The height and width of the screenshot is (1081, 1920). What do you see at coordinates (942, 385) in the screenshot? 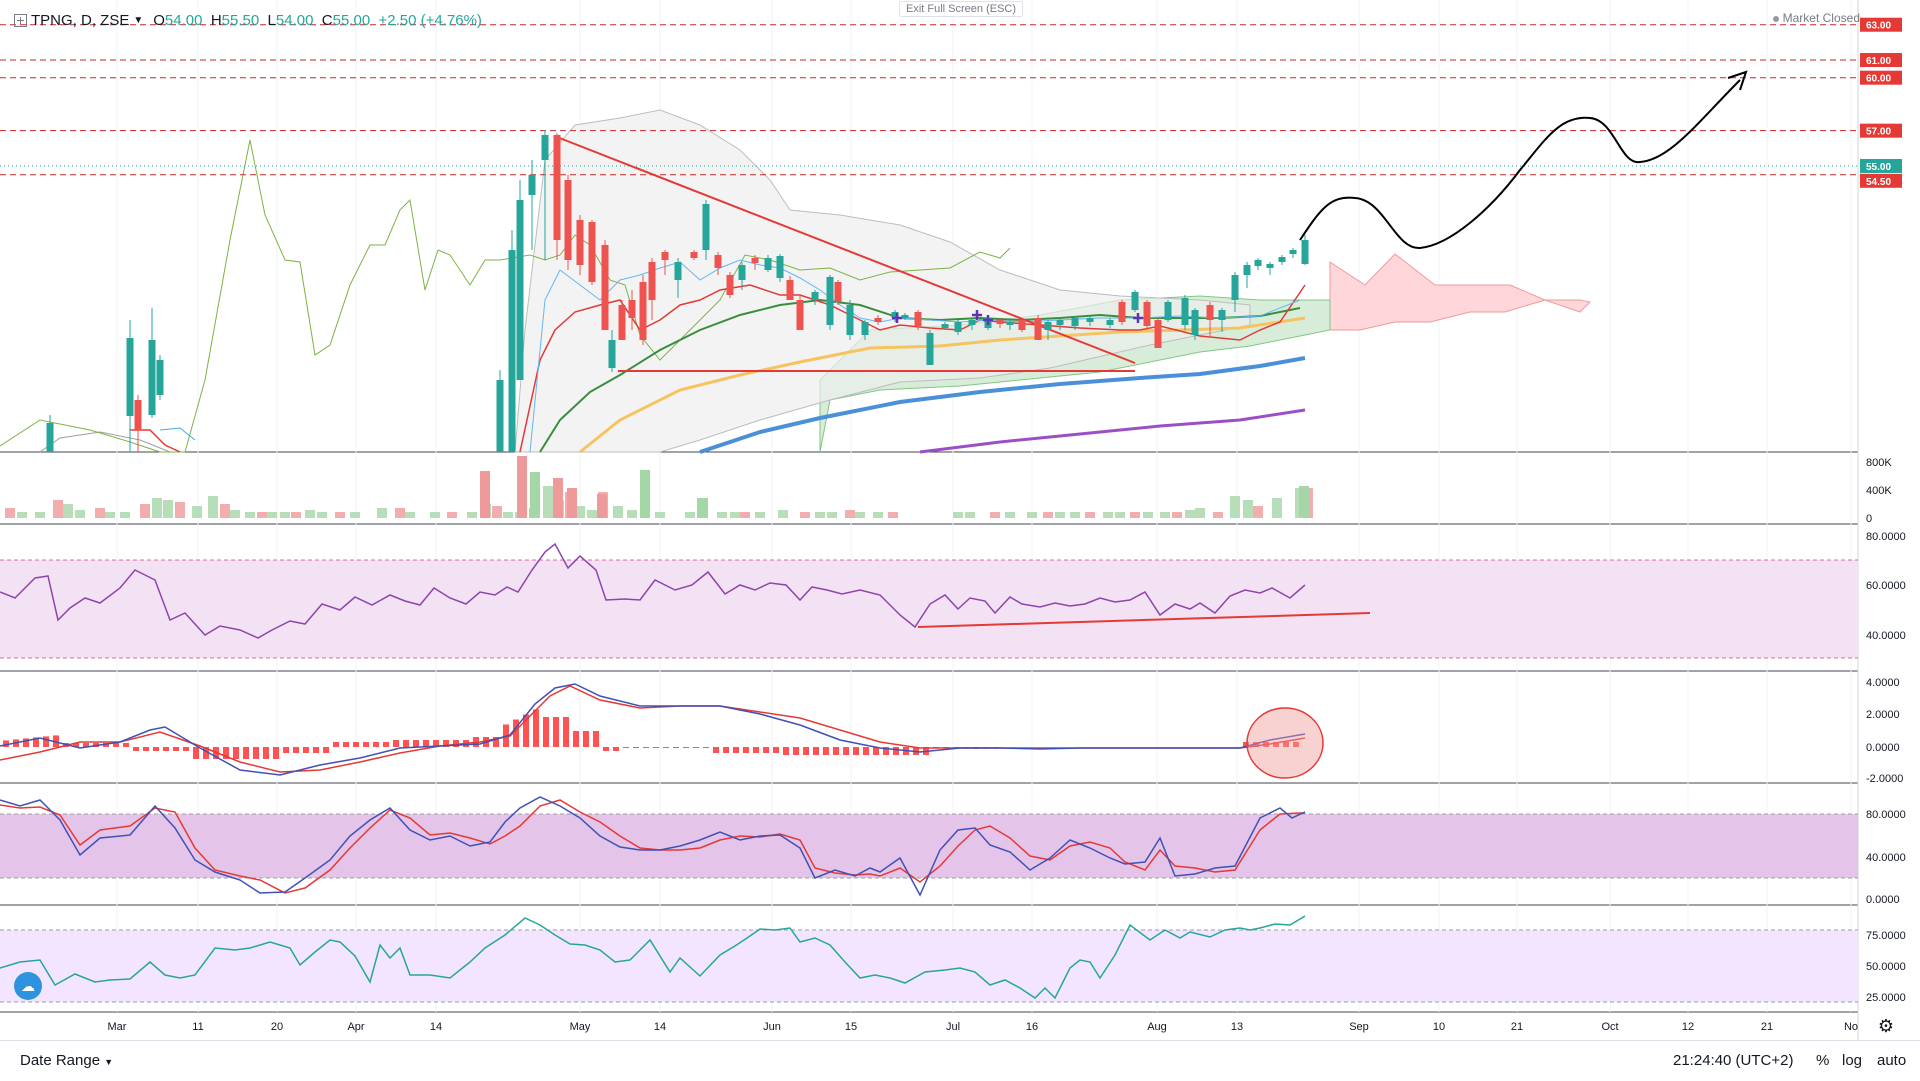
I see `moving-average-mid` at bounding box center [942, 385].